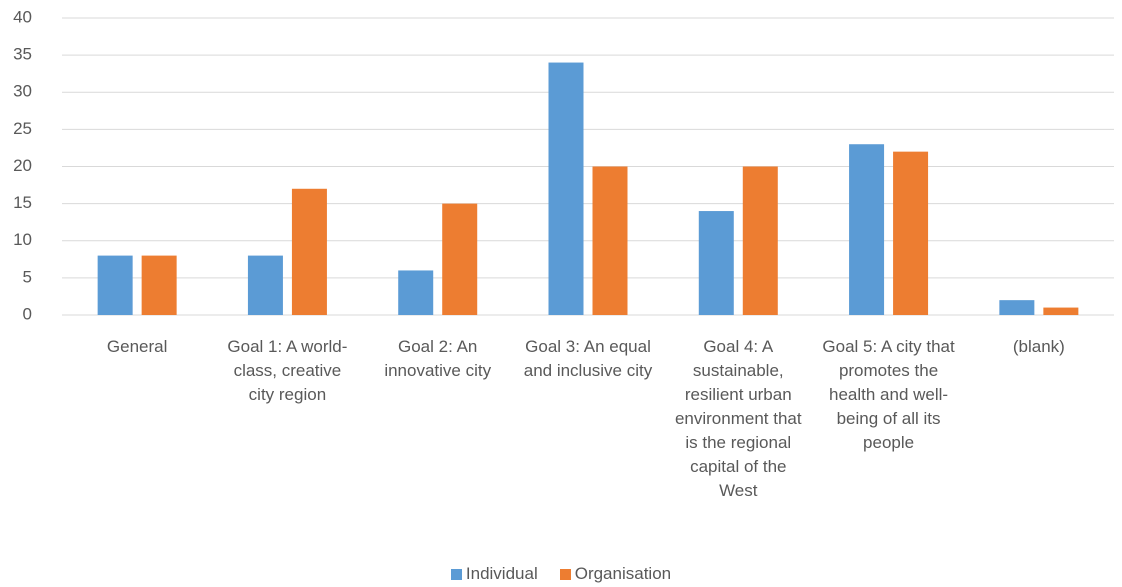 The image size is (1122, 587). Describe the element at coordinates (22, 202) in the screenshot. I see `y-tick-label: 15` at that location.